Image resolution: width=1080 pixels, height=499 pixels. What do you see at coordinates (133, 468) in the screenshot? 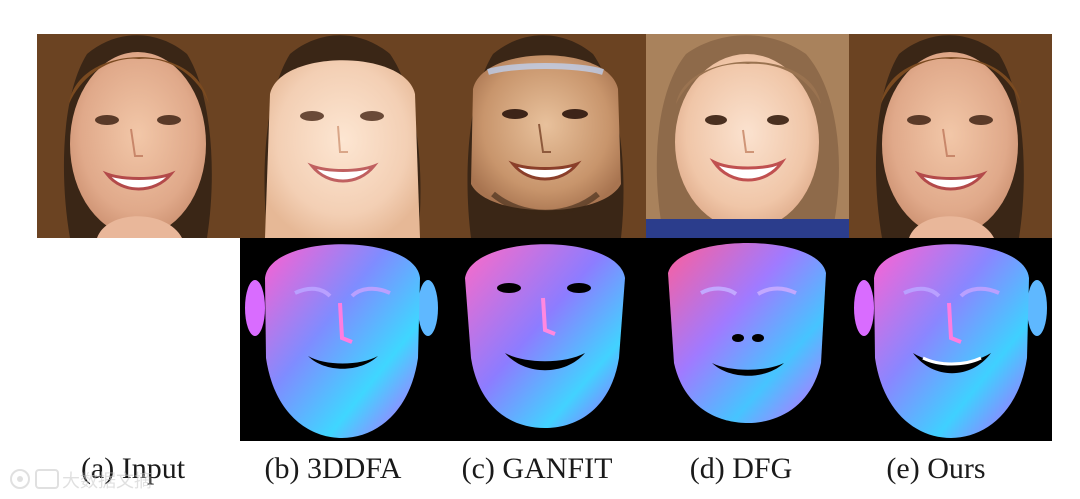
I see `caption-input: (a) Input` at bounding box center [133, 468].